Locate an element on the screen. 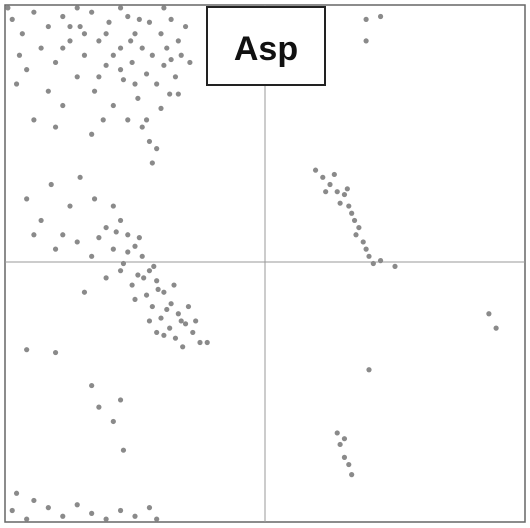  chart-title: Asp is located at coordinates (266, 49).